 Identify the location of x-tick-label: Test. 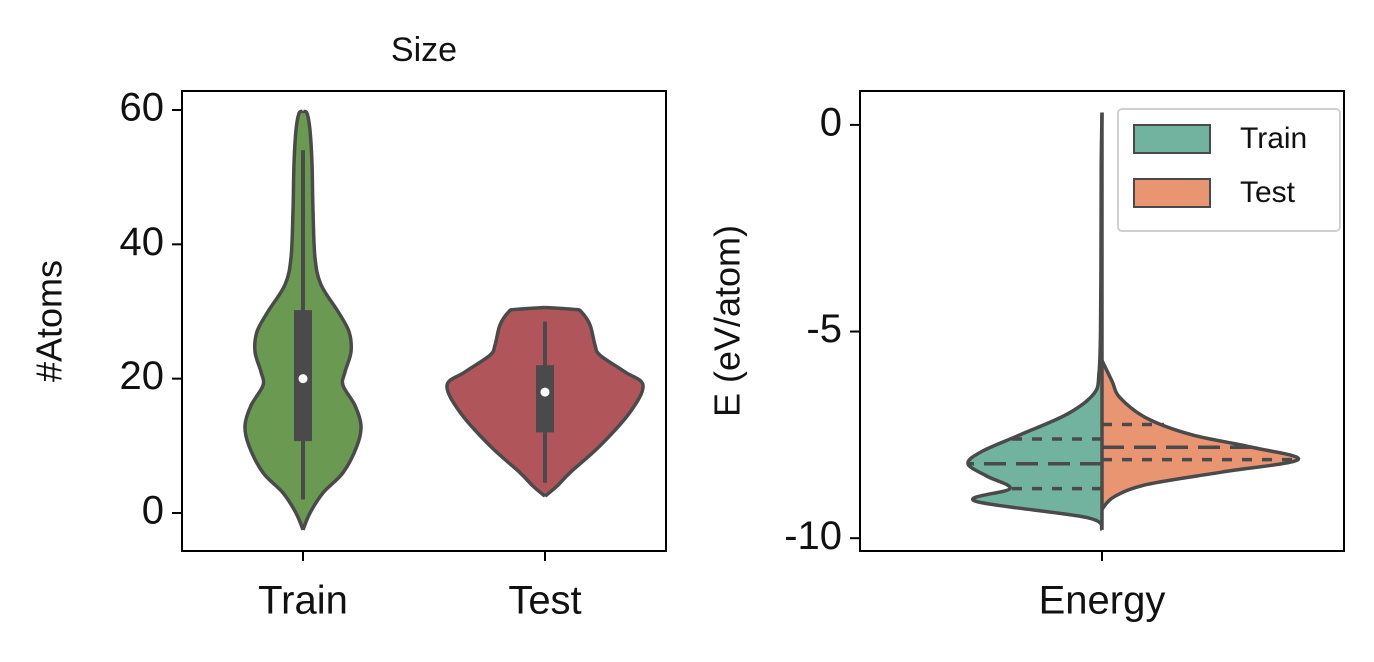
(544, 601).